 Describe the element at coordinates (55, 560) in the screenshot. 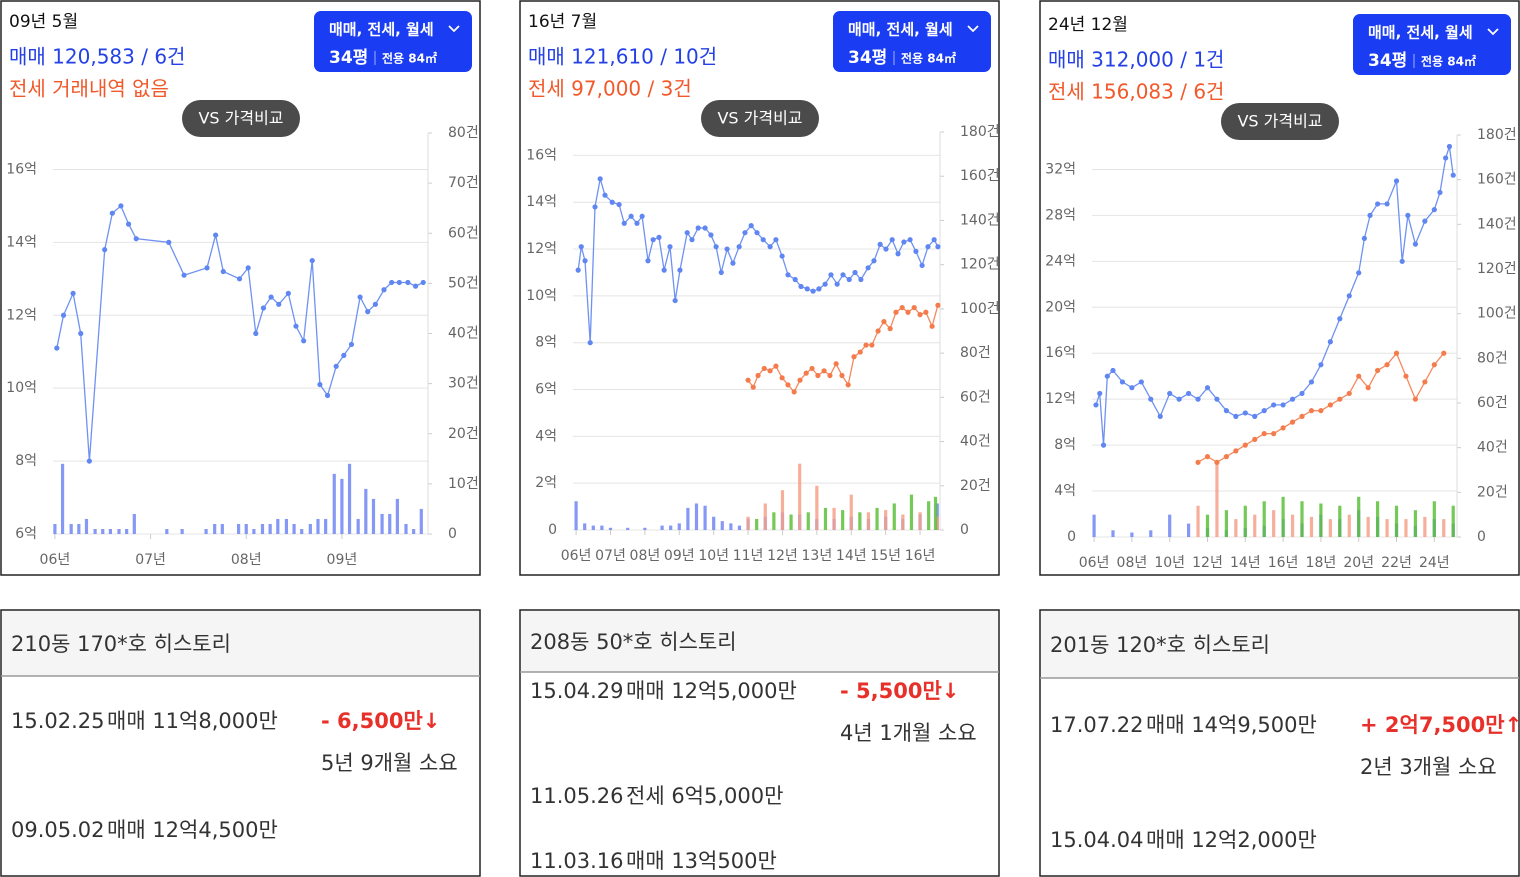

I see `x-tick-label: 06년` at that location.